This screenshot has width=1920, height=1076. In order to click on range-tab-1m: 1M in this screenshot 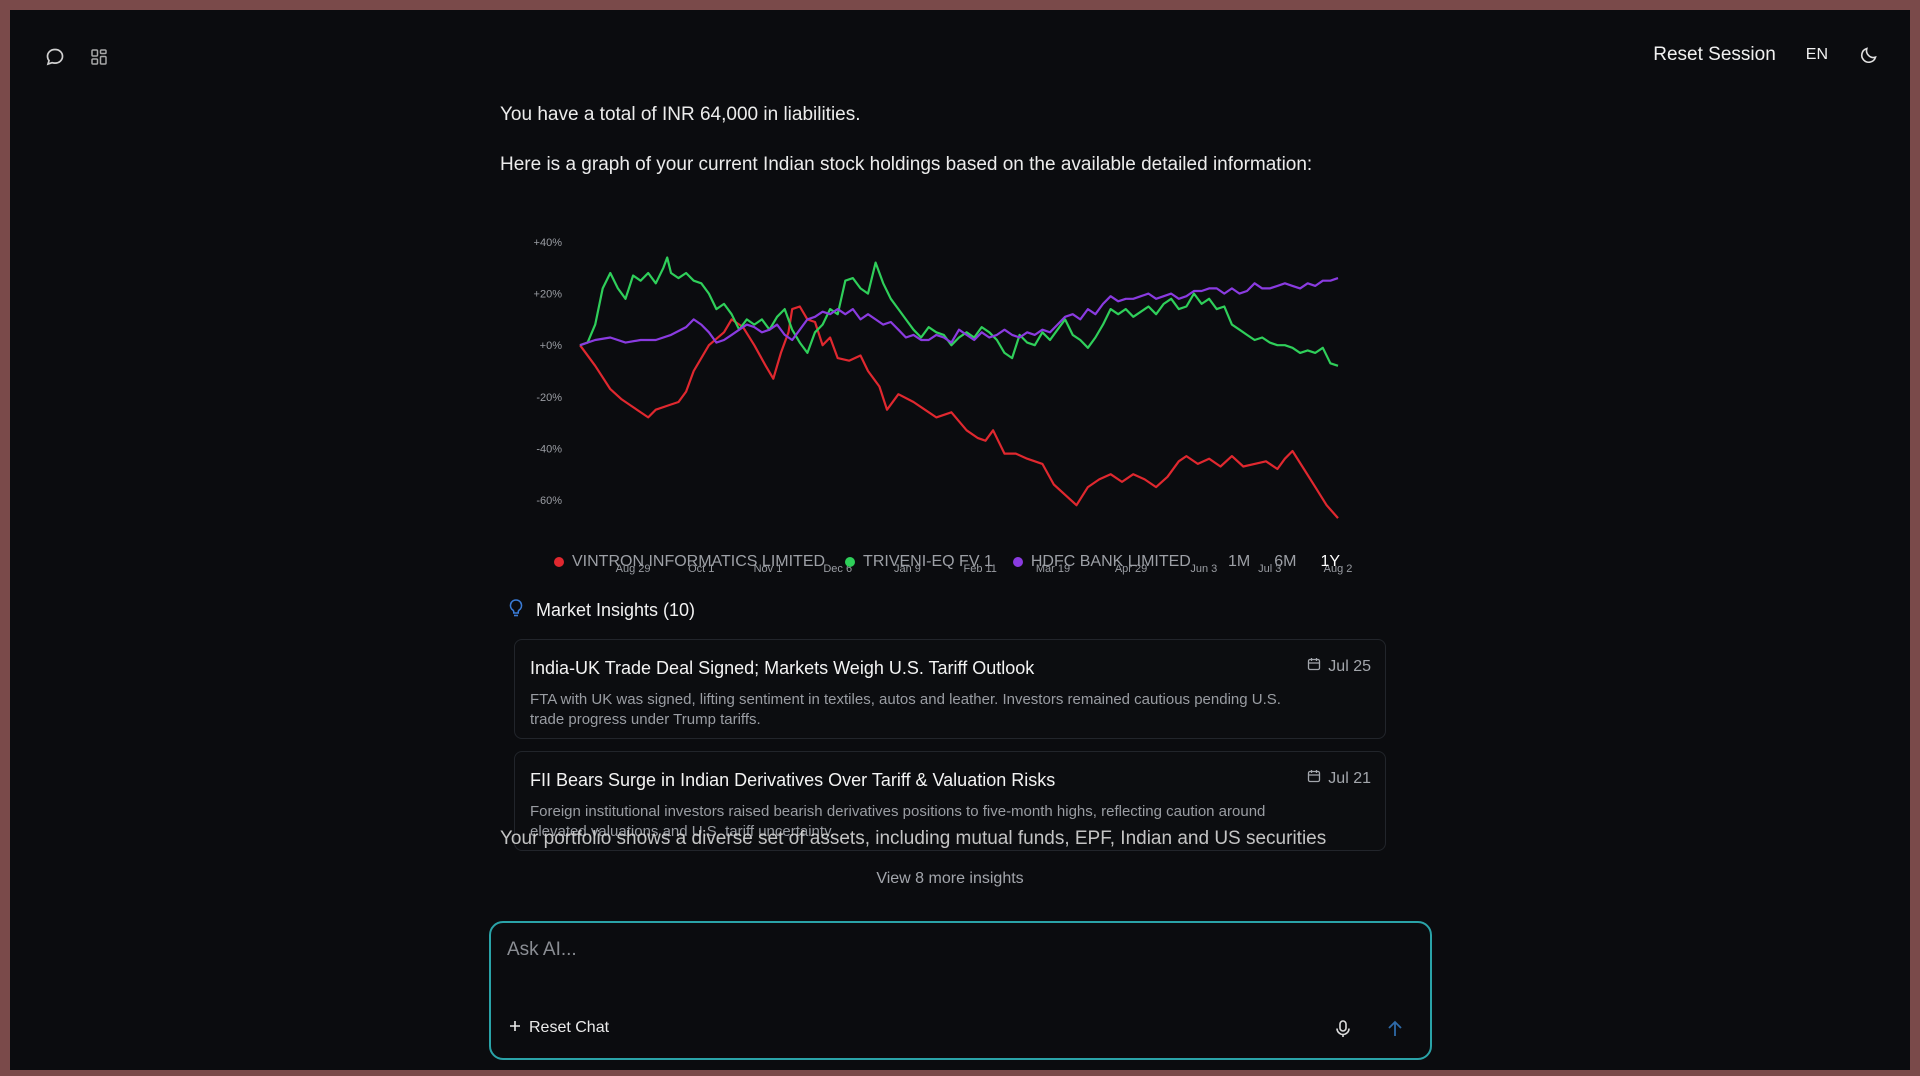, I will do `click(1239, 561)`.